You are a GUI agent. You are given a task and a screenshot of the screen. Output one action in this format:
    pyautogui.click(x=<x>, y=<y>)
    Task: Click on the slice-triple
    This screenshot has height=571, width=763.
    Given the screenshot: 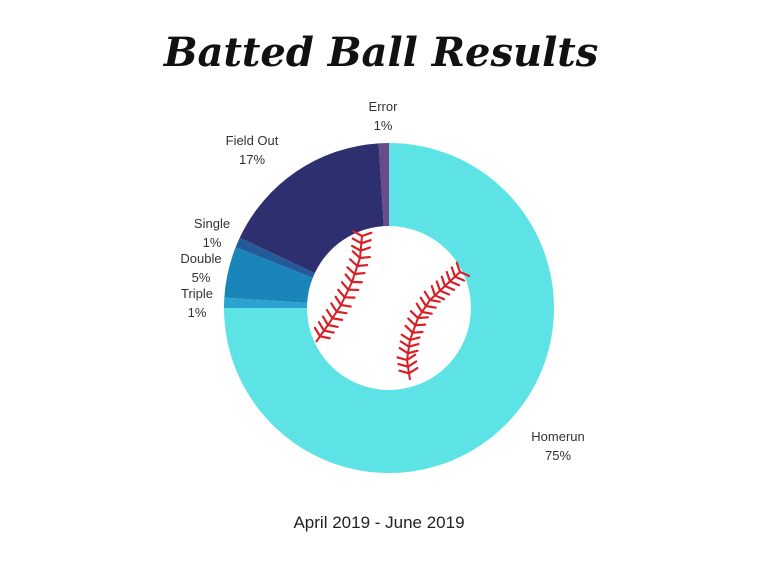 What is the action you would take?
    pyautogui.click(x=266, y=302)
    